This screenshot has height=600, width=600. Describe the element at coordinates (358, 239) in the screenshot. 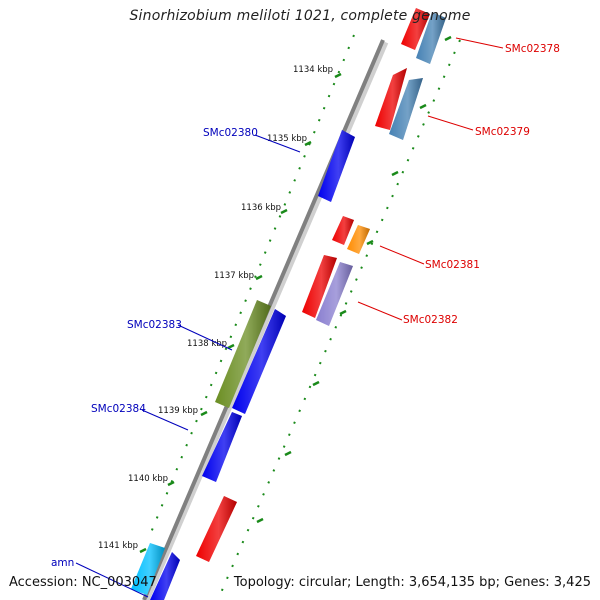

I see `gene-smc02381` at that location.